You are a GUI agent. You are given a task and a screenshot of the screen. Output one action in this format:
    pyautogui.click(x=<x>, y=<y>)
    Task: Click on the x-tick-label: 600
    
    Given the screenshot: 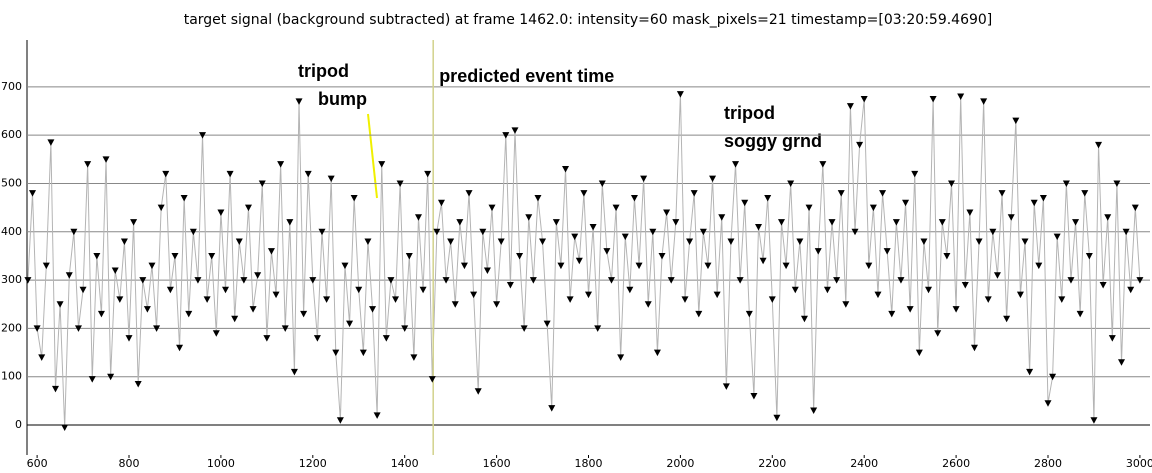 What is the action you would take?
    pyautogui.click(x=37, y=463)
    